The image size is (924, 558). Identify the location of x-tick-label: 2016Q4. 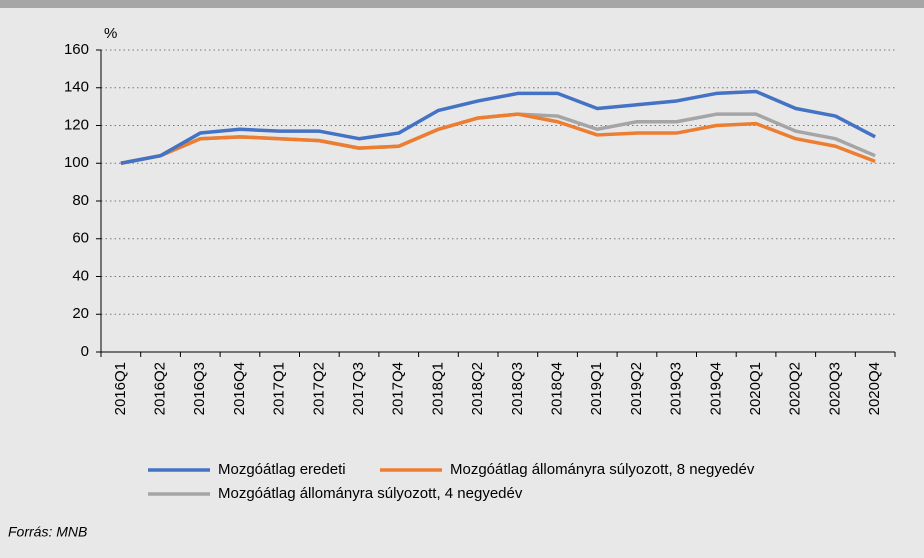
(239, 388).